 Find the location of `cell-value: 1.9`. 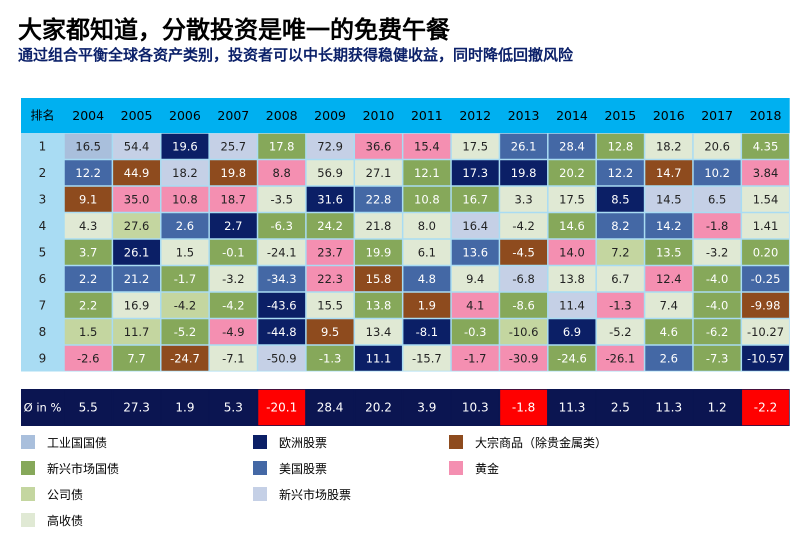

cell-value: 1.9 is located at coordinates (427, 305).